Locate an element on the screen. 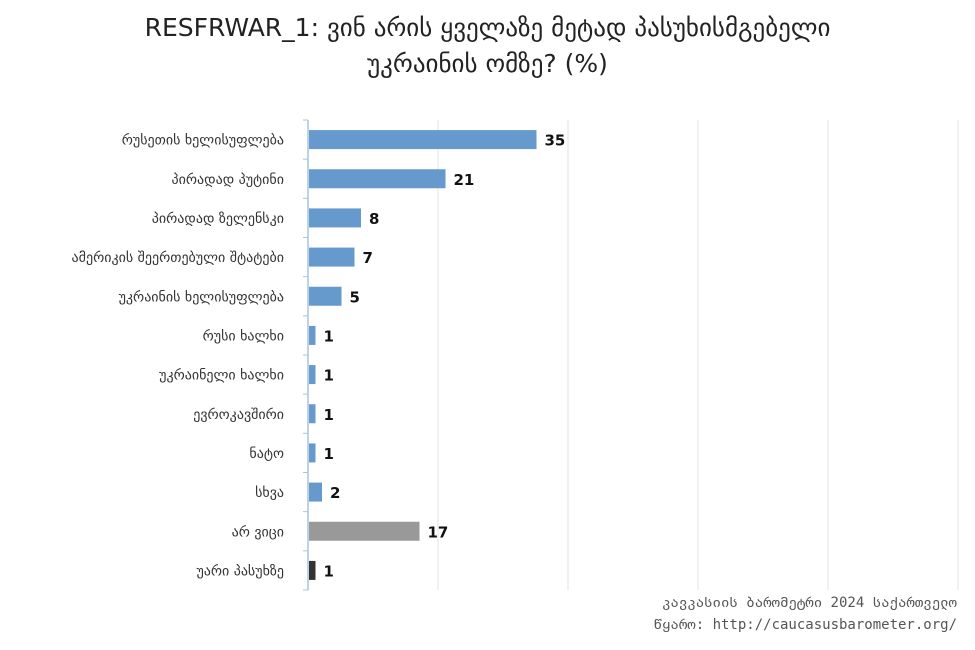 The image size is (975, 650). chart-title-line-2: უკრაინის ომზე? (%) is located at coordinates (487, 63).